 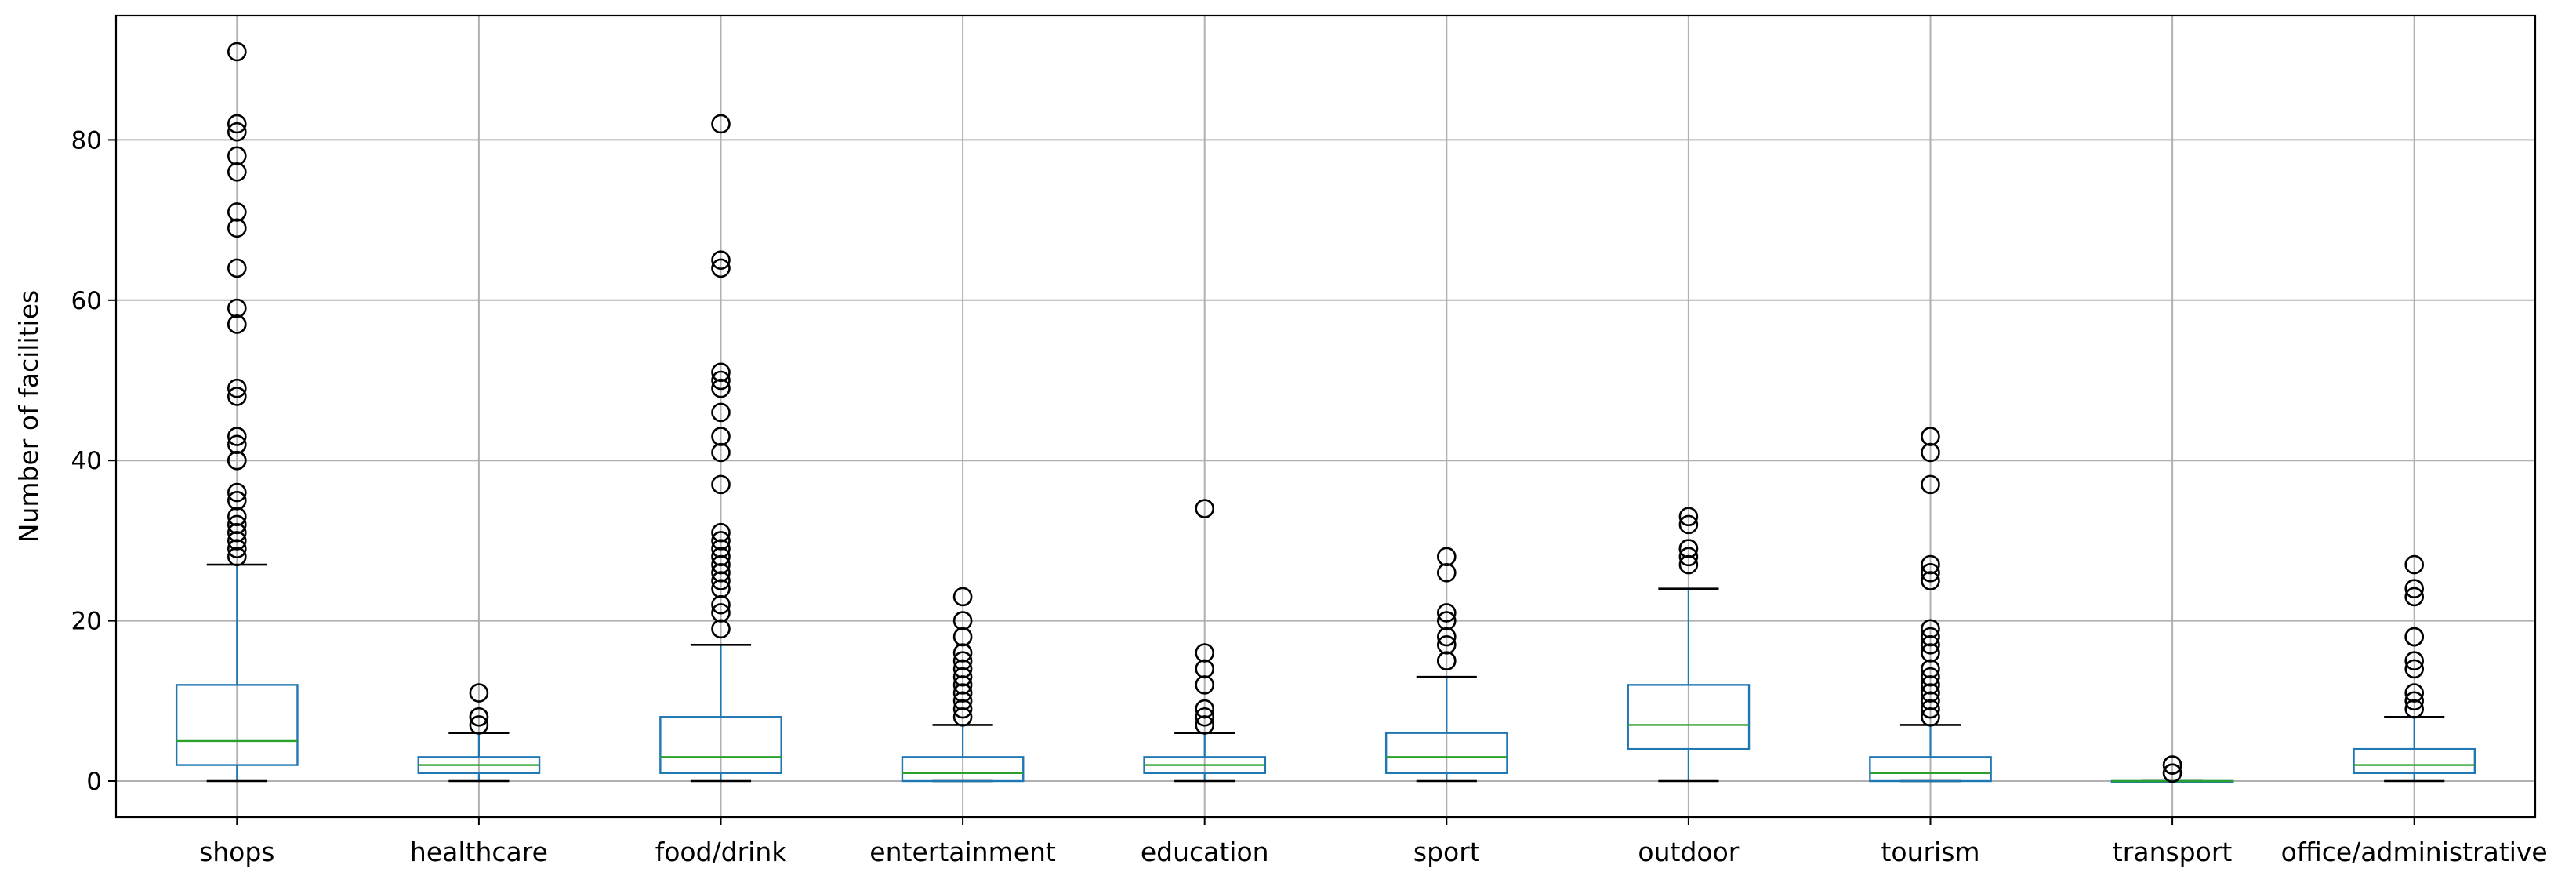 I want to click on y-axis-label: Number of facilities, so click(x=29, y=416).